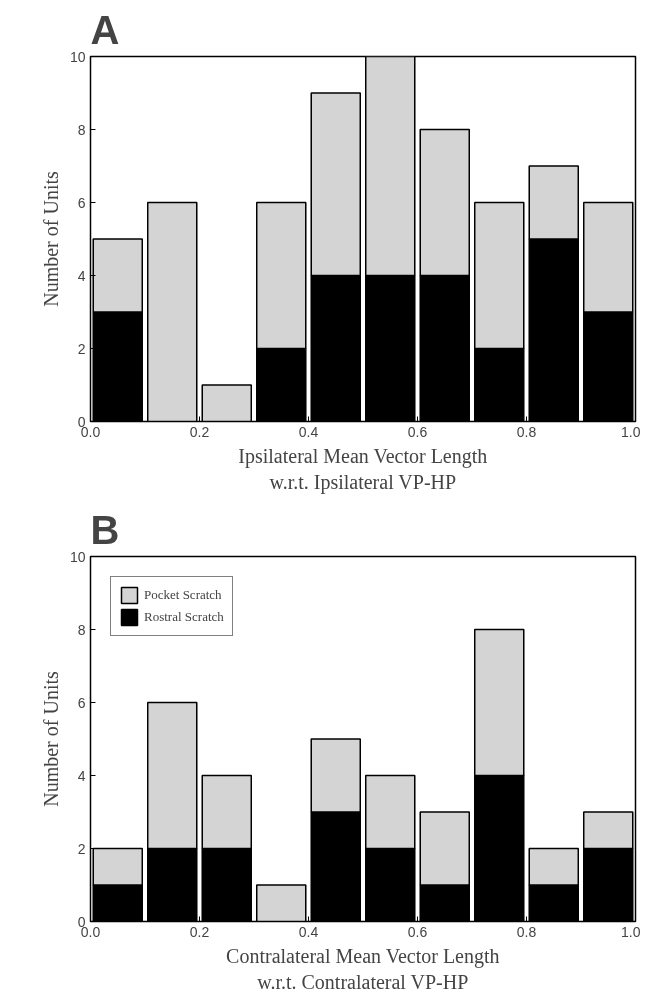  Describe the element at coordinates (184, 617) in the screenshot. I see `legend-label: Rostral Scratch` at that location.